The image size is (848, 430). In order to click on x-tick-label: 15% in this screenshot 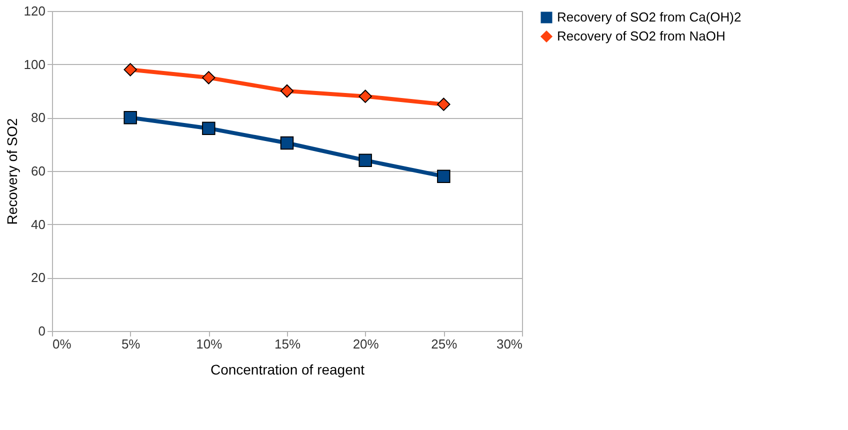, I will do `click(287, 344)`.